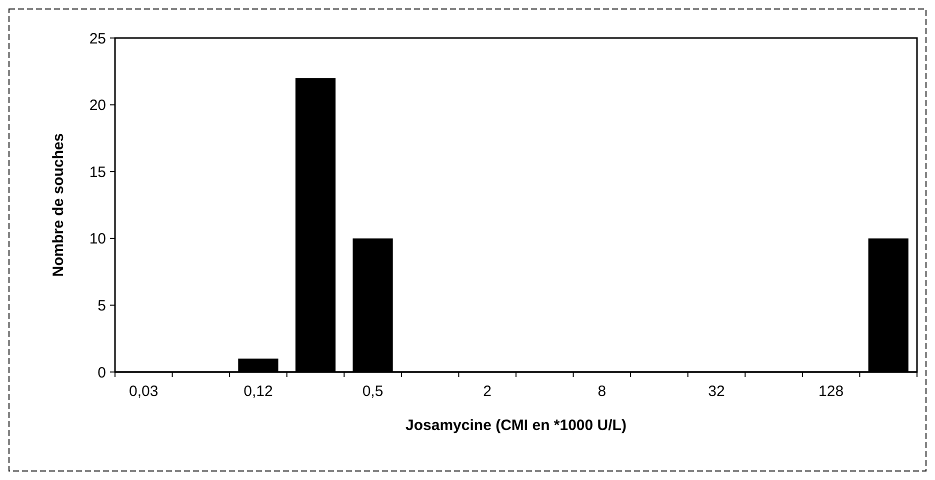 The image size is (935, 480). Describe the element at coordinates (716, 391) in the screenshot. I see `x-tick-label: 32` at that location.